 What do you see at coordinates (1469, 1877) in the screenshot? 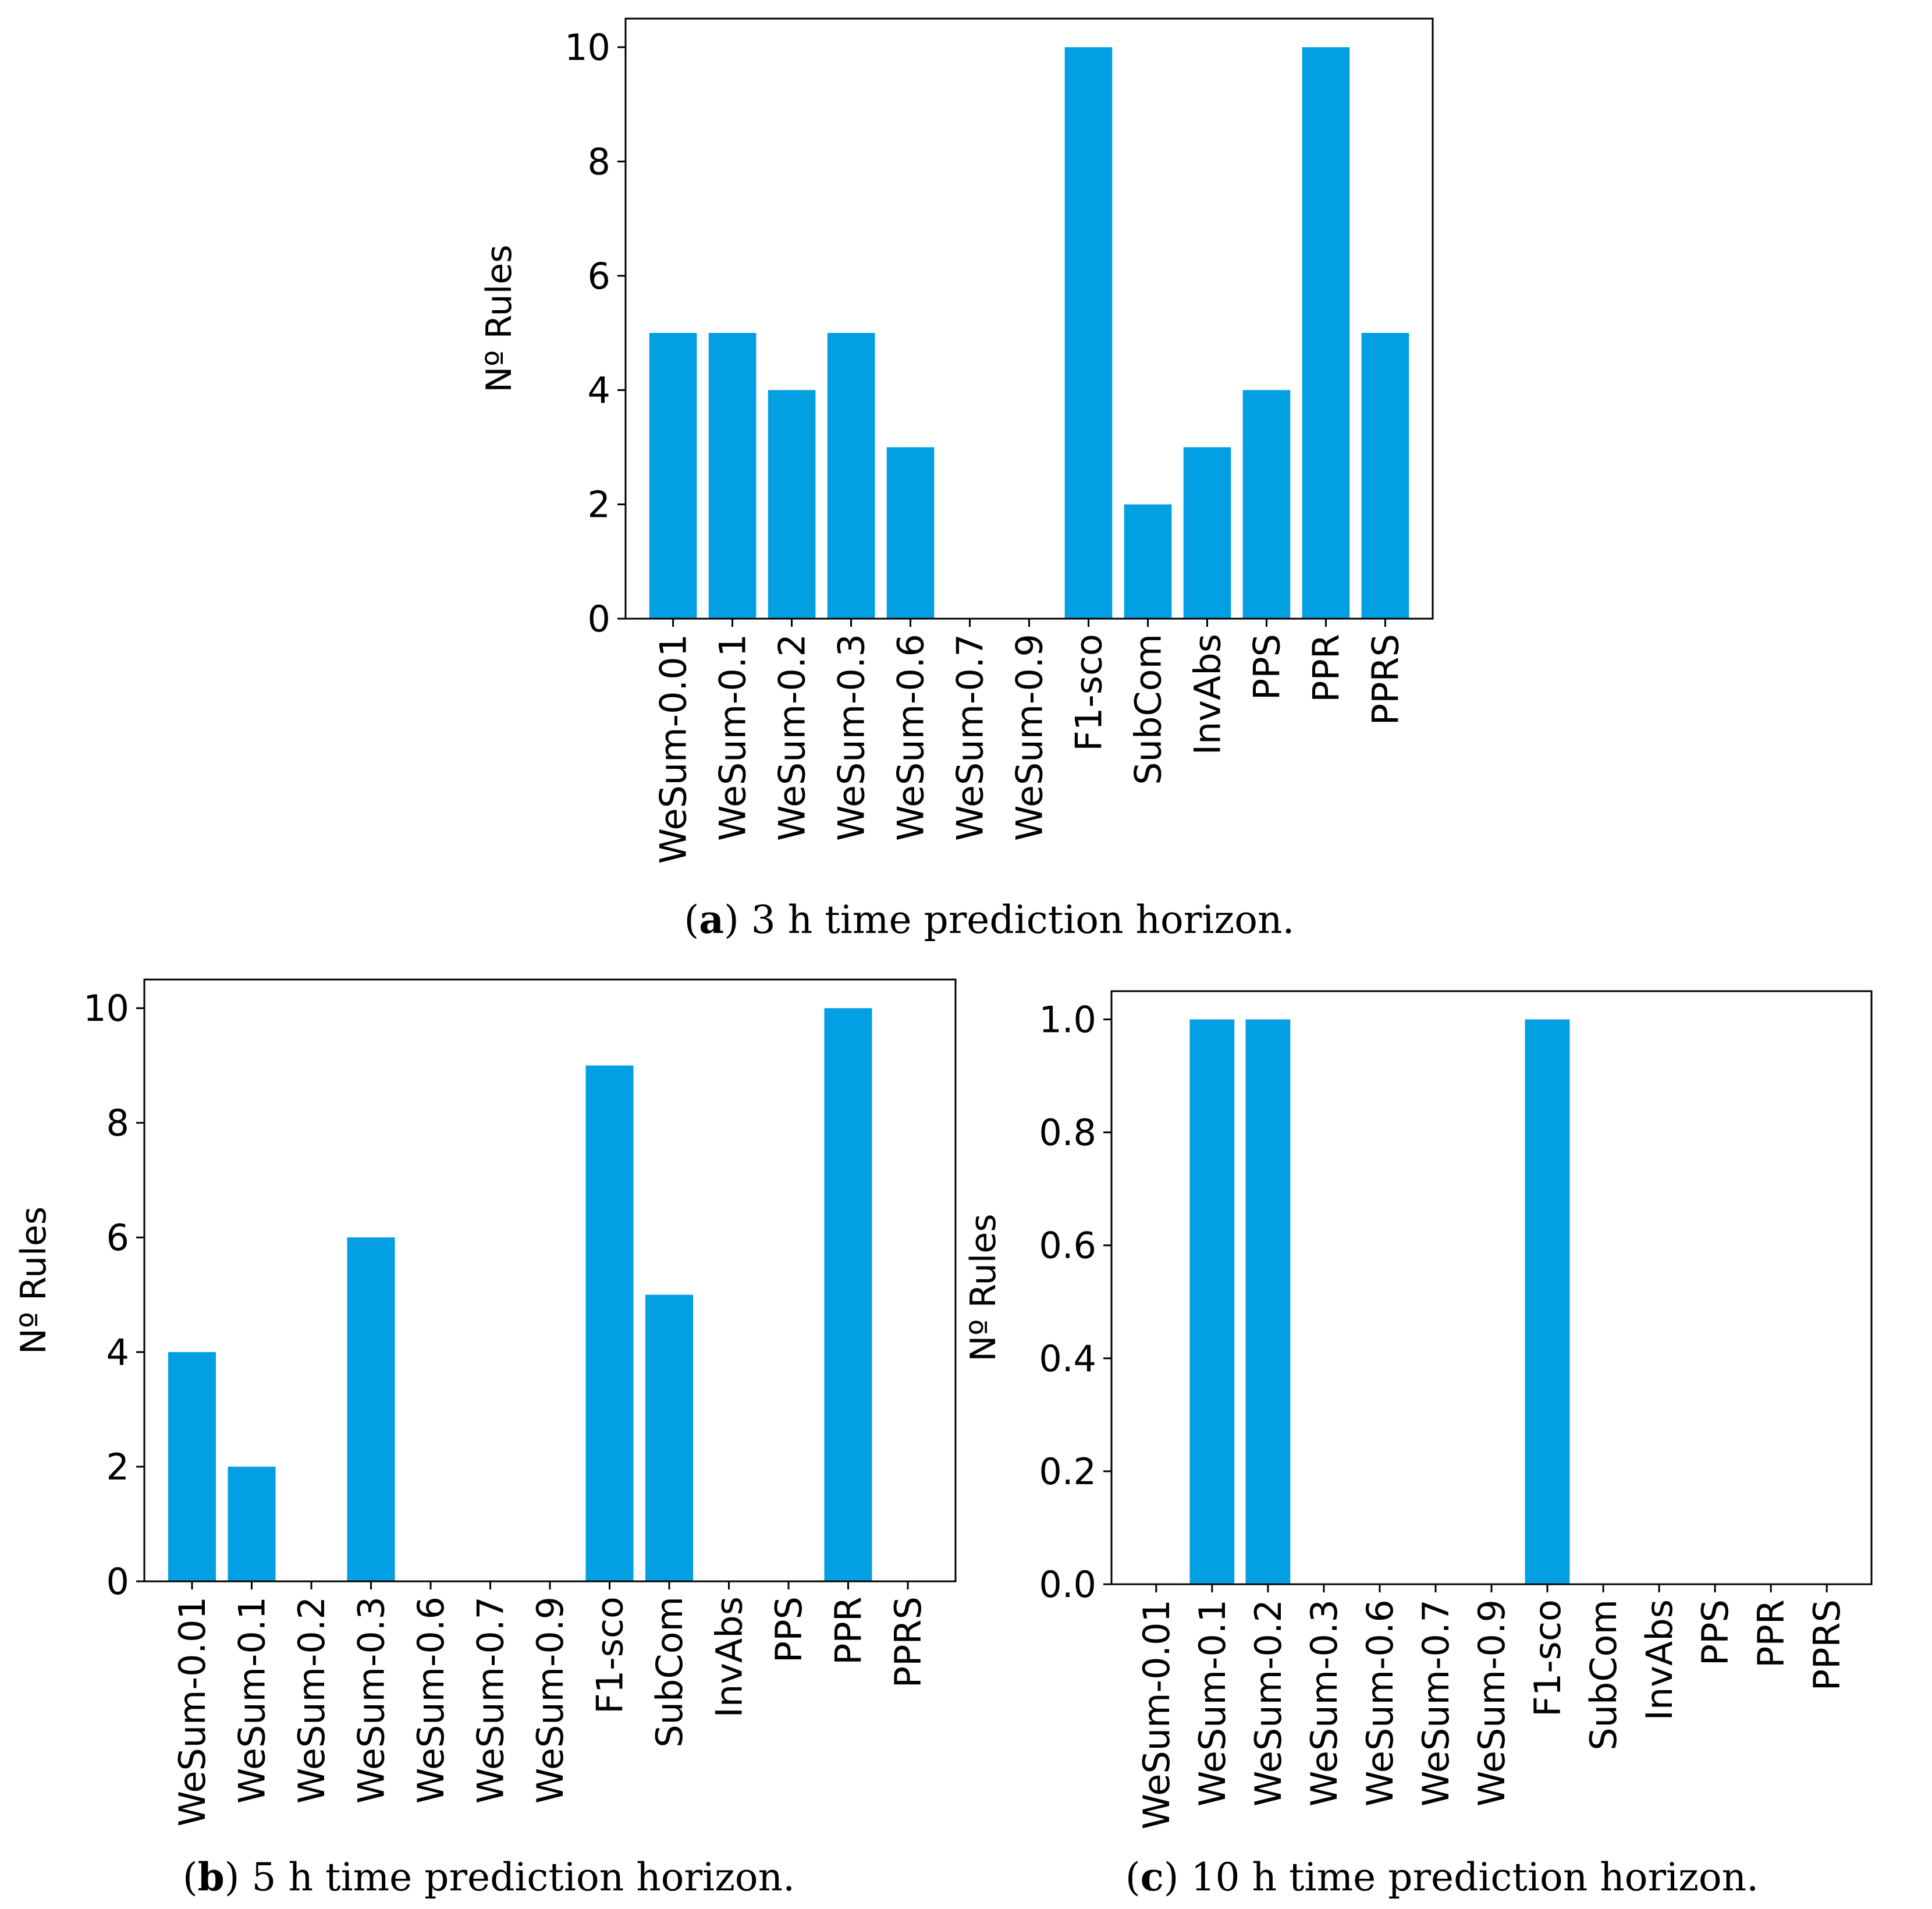
I see `caption-c-text: 10 h time prediction horizon.` at bounding box center [1469, 1877].